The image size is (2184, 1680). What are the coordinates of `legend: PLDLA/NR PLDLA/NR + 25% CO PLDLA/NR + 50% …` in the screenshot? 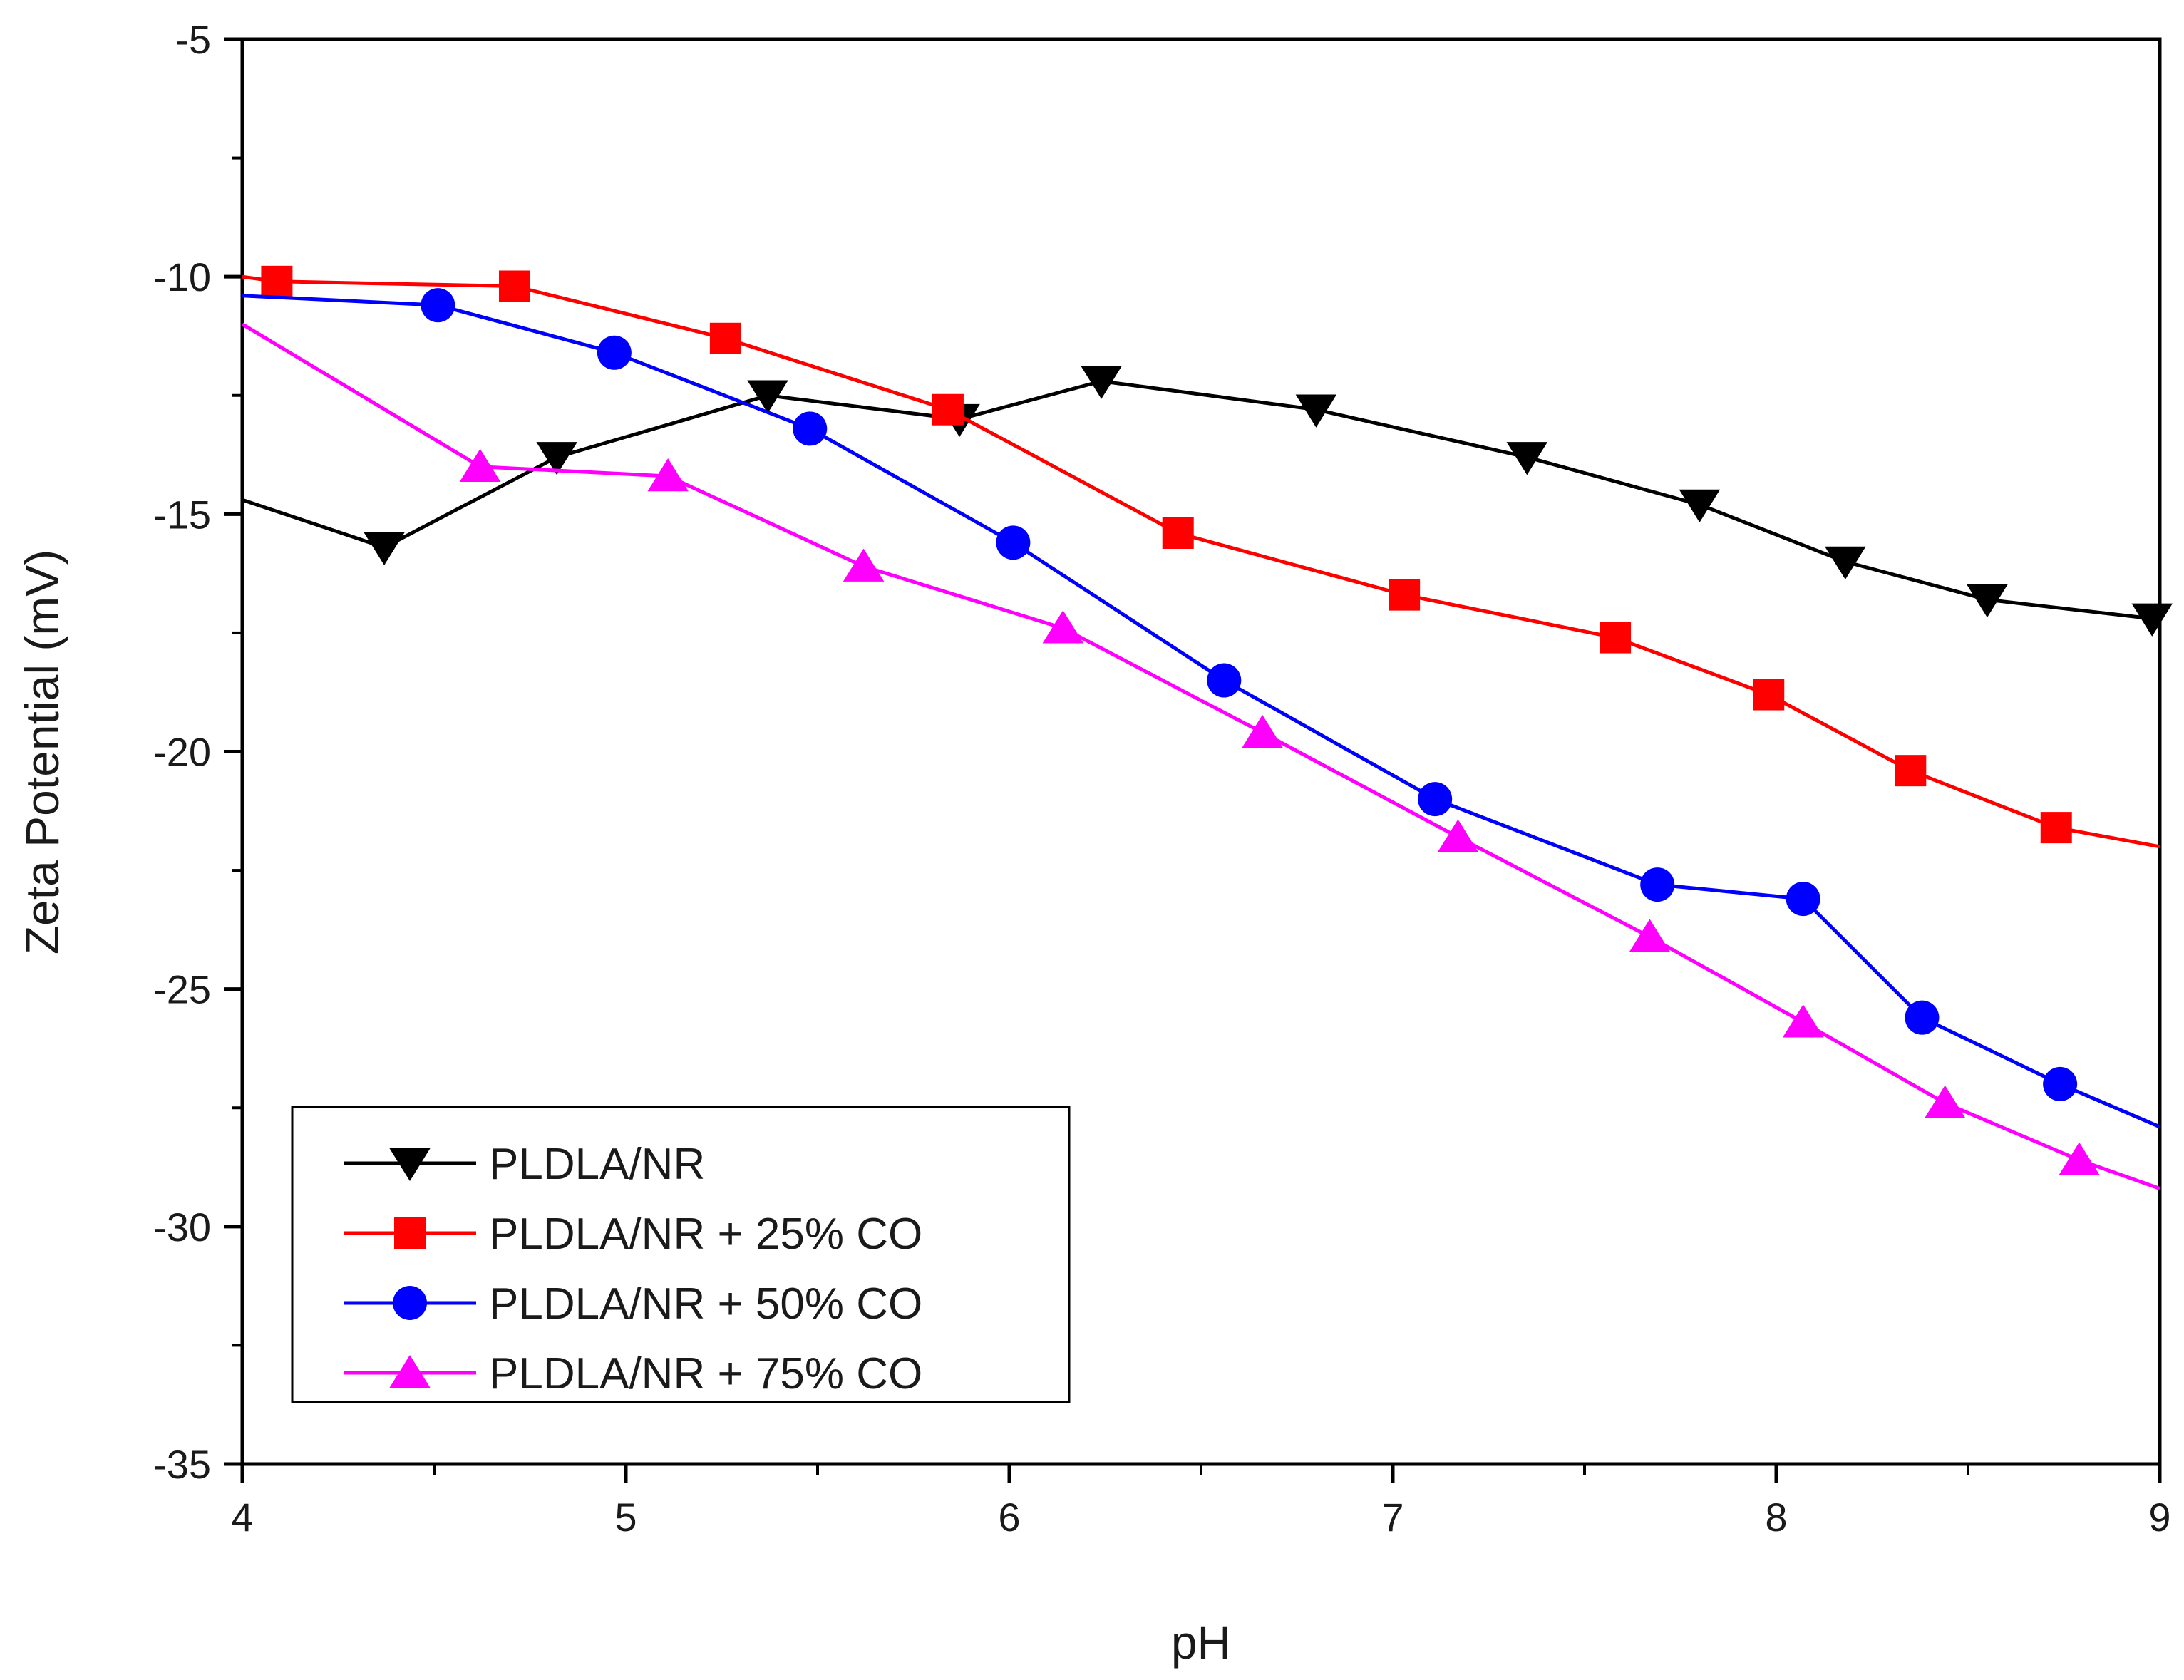 It's located at (681, 1254).